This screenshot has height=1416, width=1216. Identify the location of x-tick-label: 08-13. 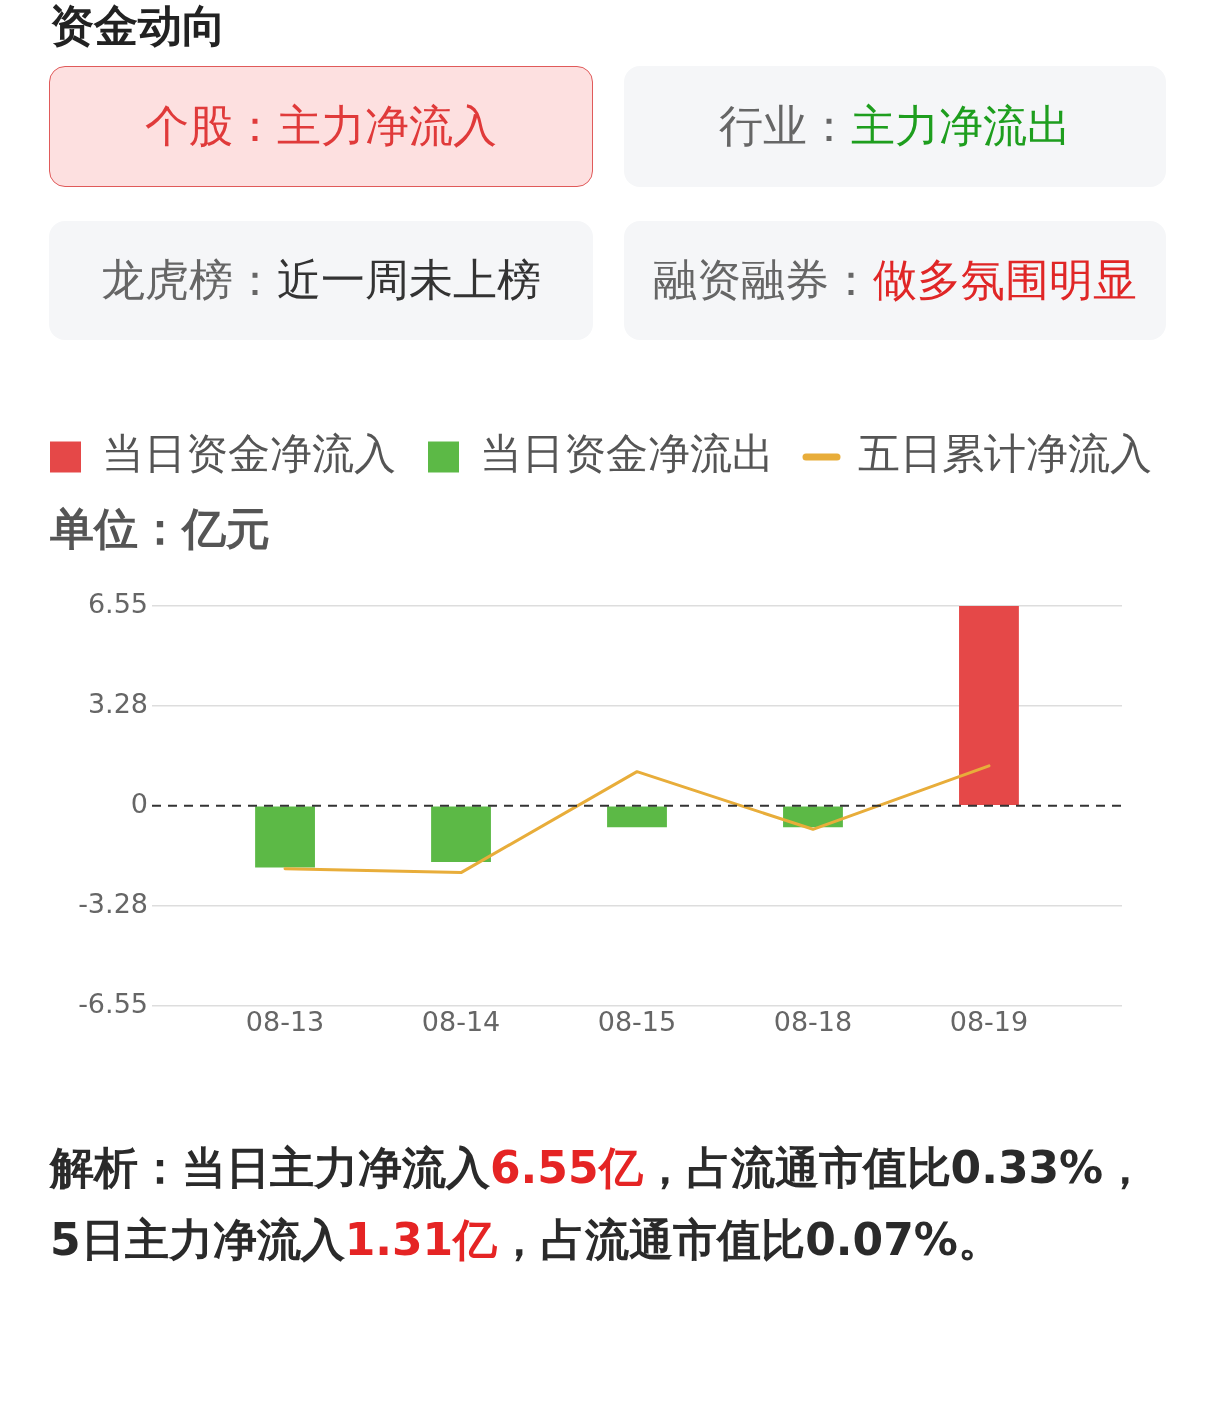
(285, 1021).